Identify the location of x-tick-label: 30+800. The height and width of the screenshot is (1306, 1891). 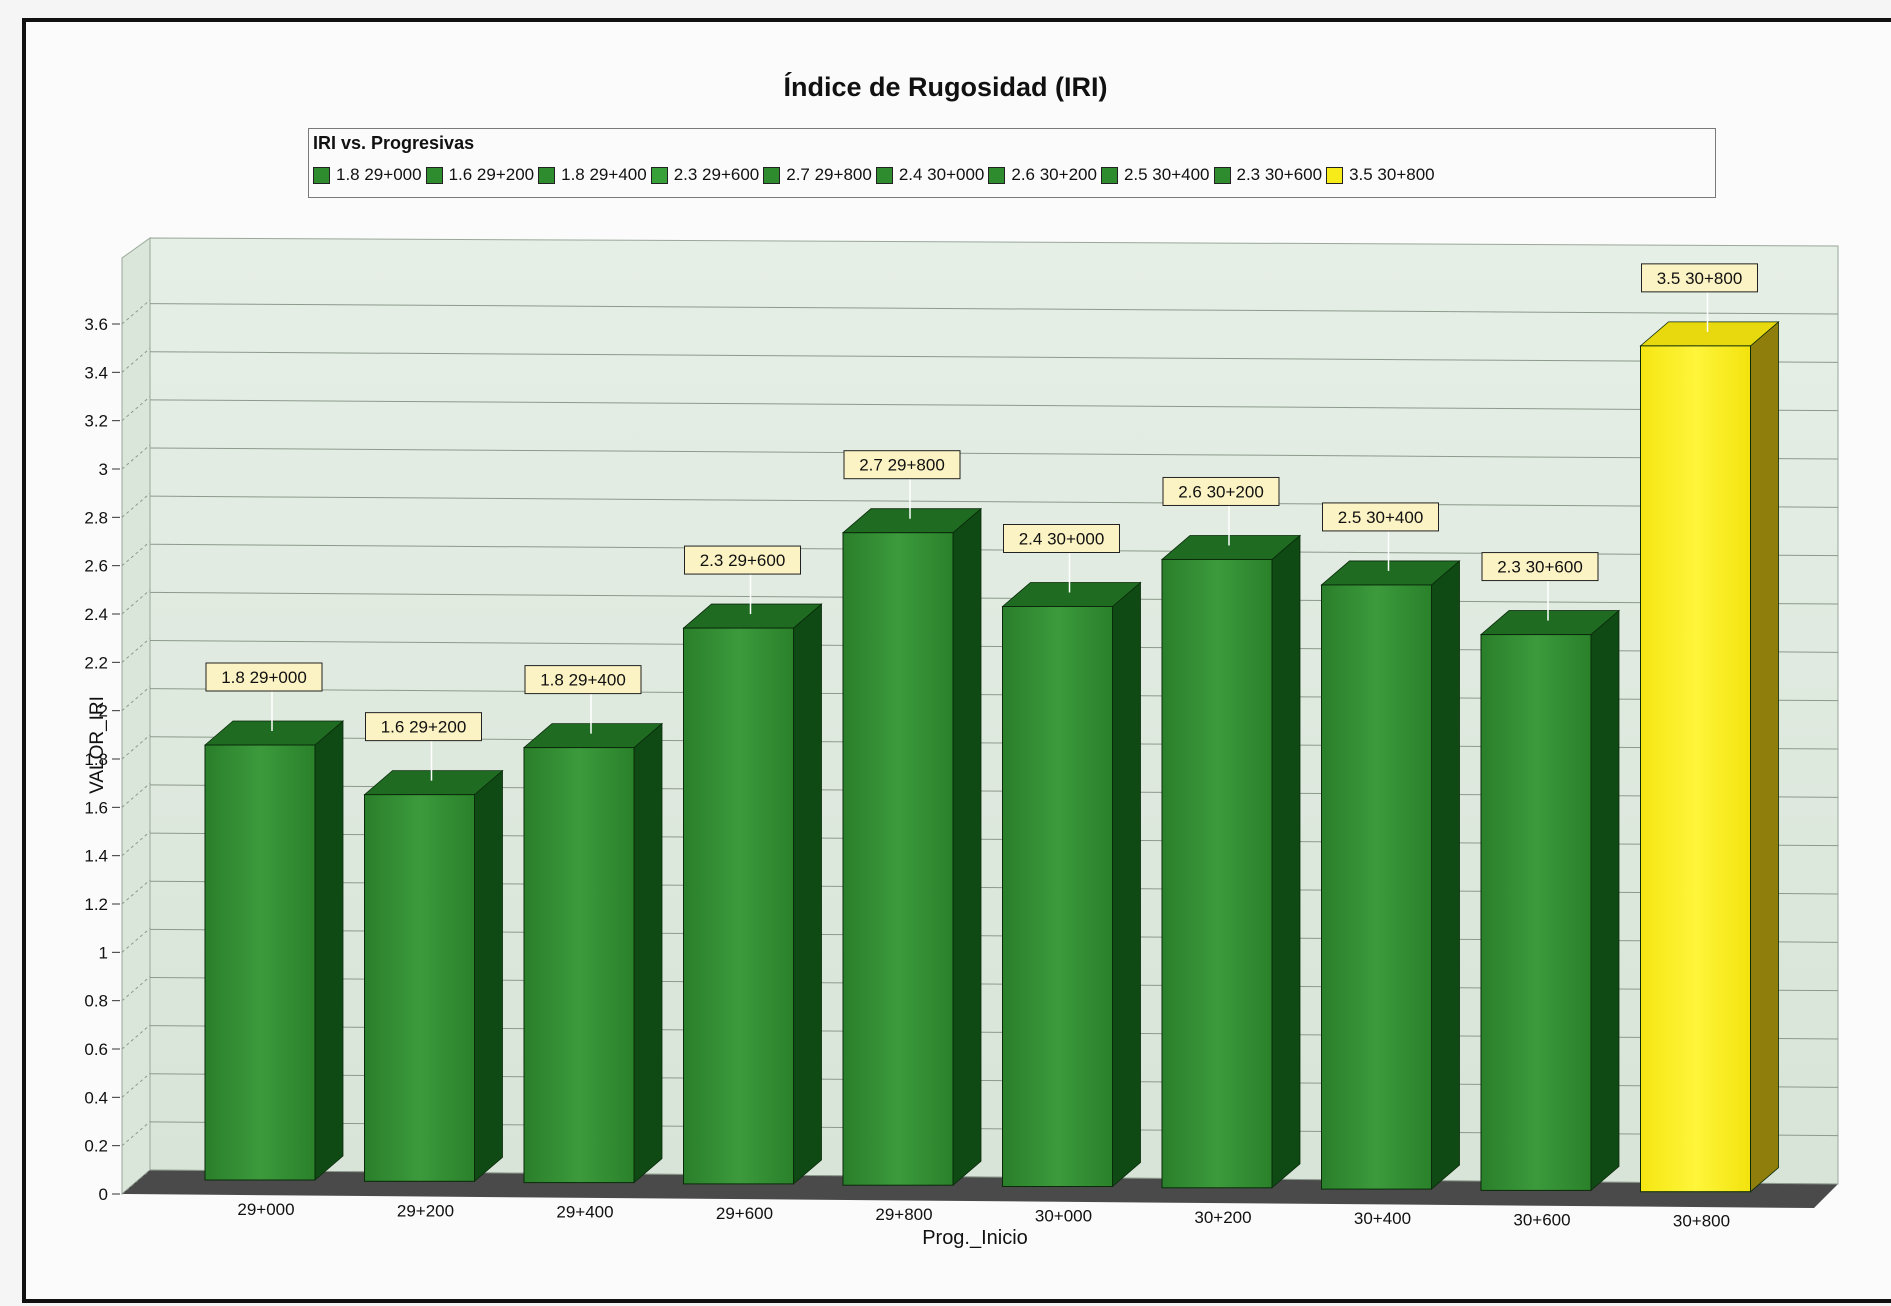
(1701, 1221).